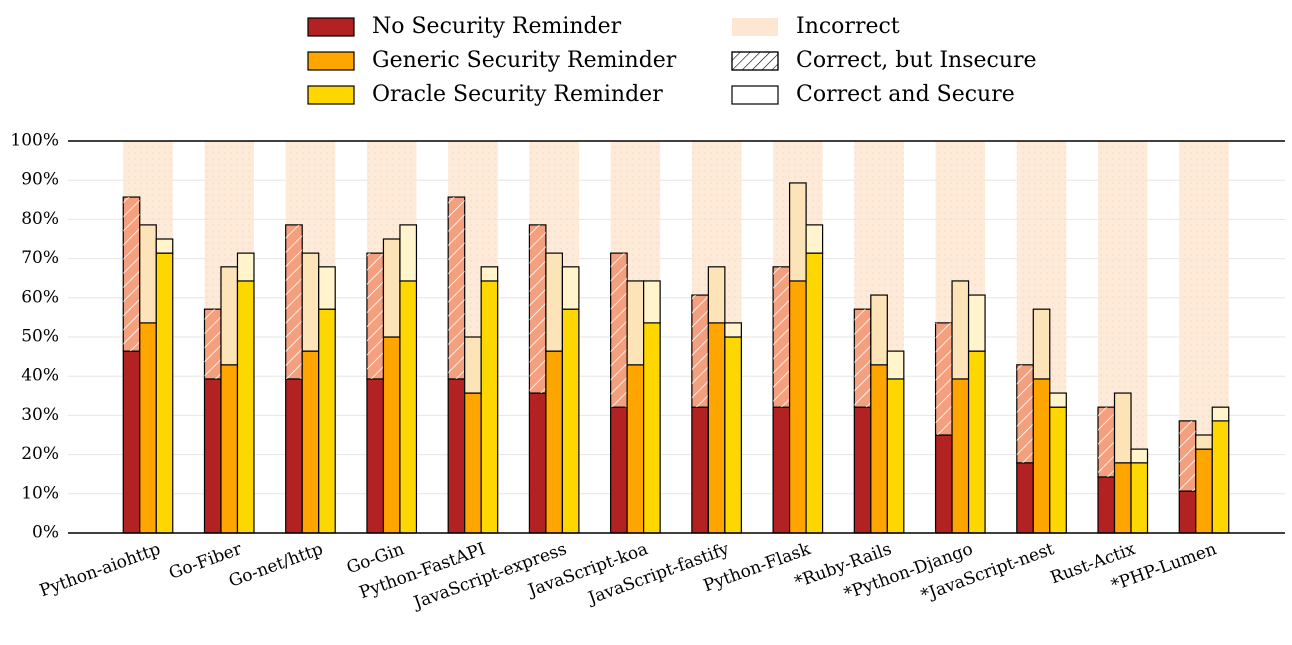 Image resolution: width=1292 pixels, height=645 pixels. Describe the element at coordinates (40, 297) in the screenshot. I see `y-tick-label: 60%` at that location.